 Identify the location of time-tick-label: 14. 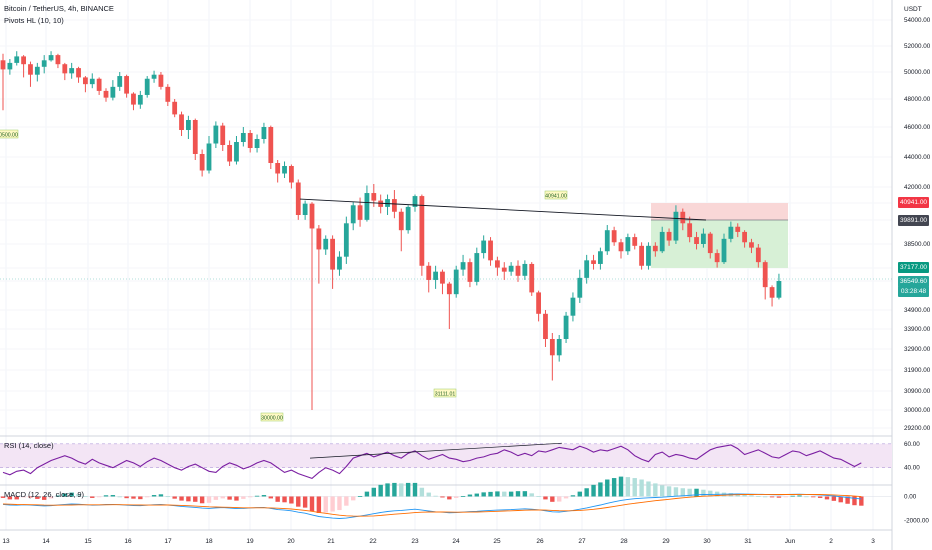
(46, 541).